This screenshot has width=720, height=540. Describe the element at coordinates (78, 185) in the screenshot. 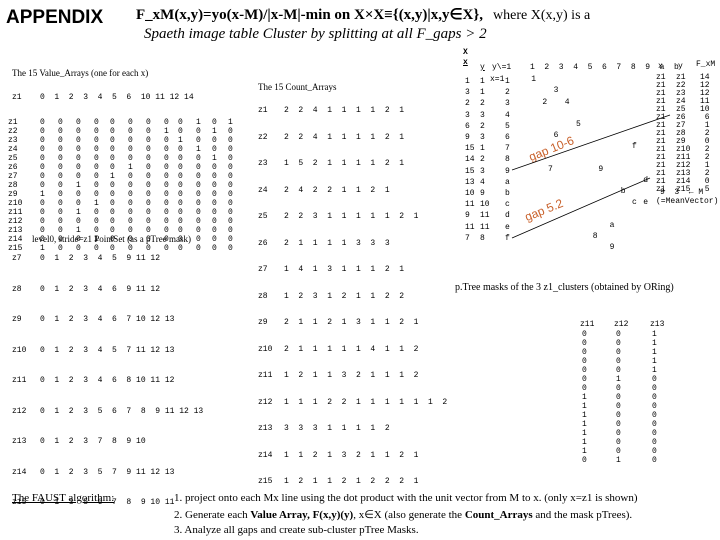

I see `value-array-column: 0 0 0 0 0 0 0 1 0 0 1 0 1 0 0` at that location.